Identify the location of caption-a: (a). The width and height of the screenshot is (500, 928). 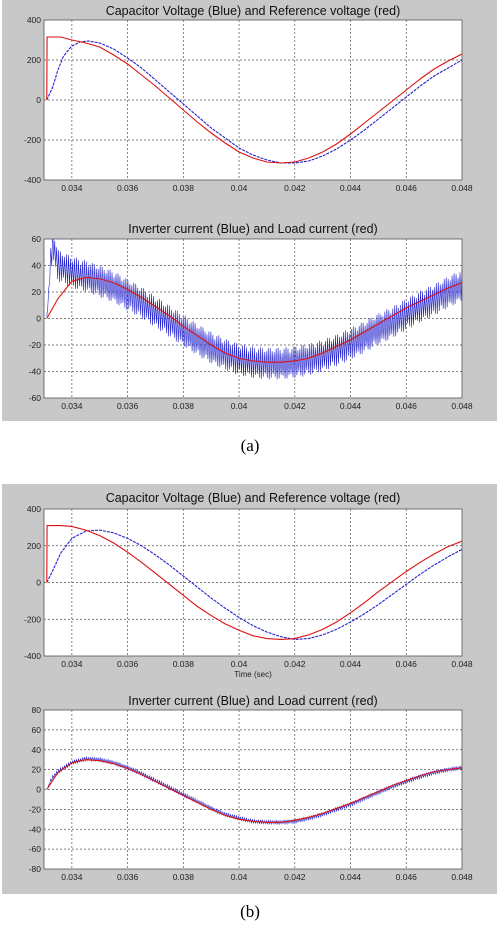
(250, 445).